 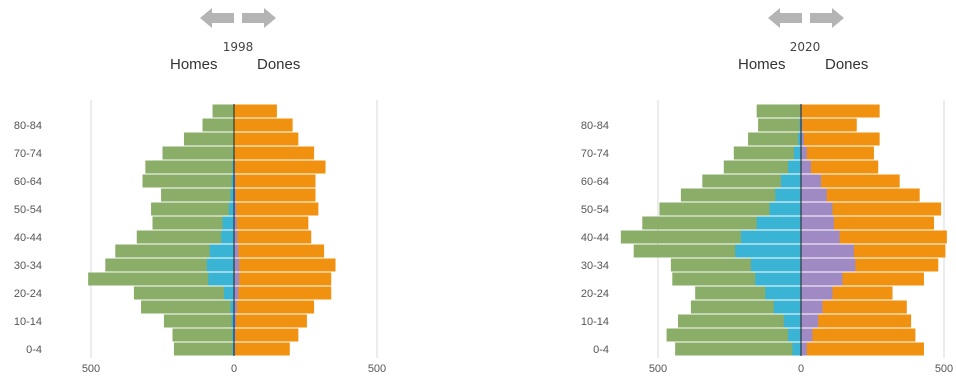 What do you see at coordinates (28, 266) in the screenshot?
I see `y-tick-label: 30-34` at bounding box center [28, 266].